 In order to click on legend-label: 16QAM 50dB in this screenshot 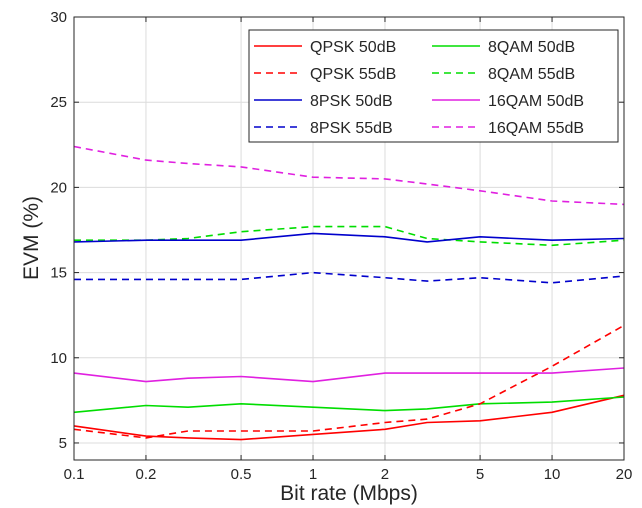, I will do `click(536, 101)`.